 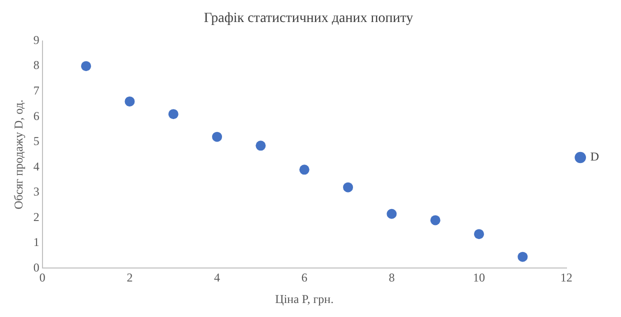 I want to click on y-tick-label: 6, so click(x=36, y=115).